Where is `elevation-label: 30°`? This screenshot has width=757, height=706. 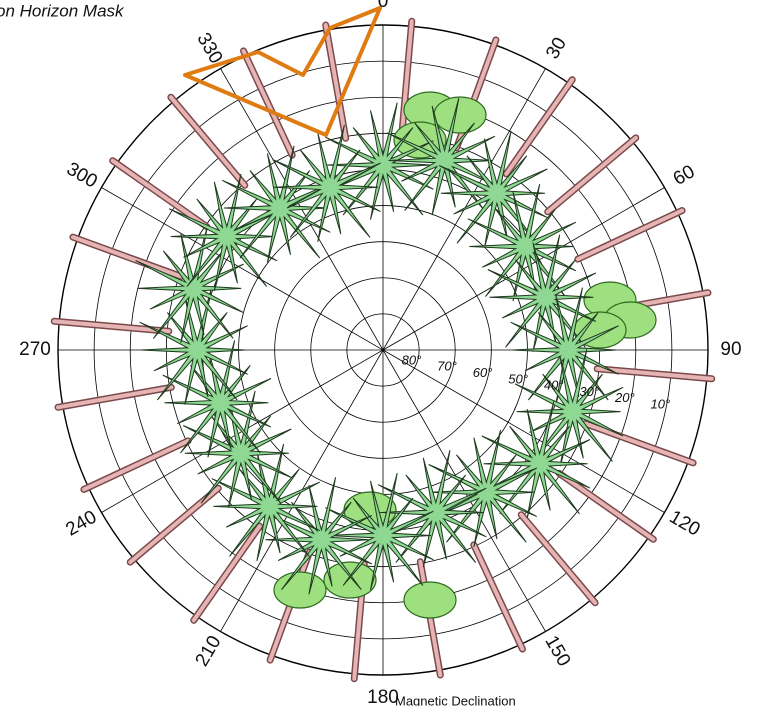
elevation-label: 30° is located at coordinates (589, 391).